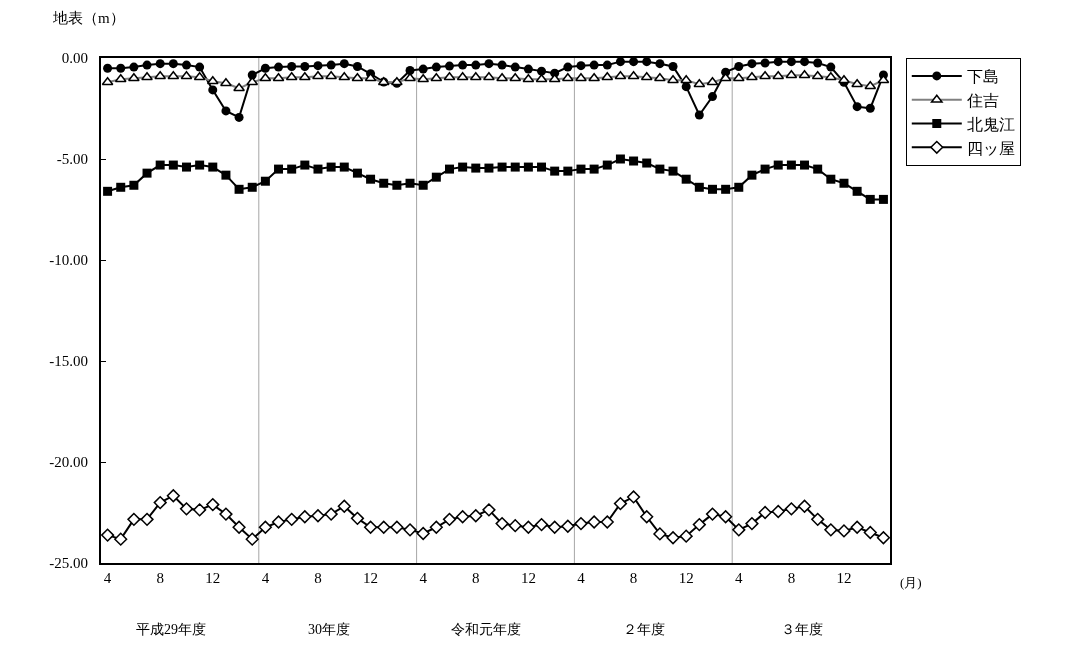 This screenshot has width=1073, height=645. What do you see at coordinates (68, 563) in the screenshot?
I see `y-tick-label: -25.00` at bounding box center [68, 563].